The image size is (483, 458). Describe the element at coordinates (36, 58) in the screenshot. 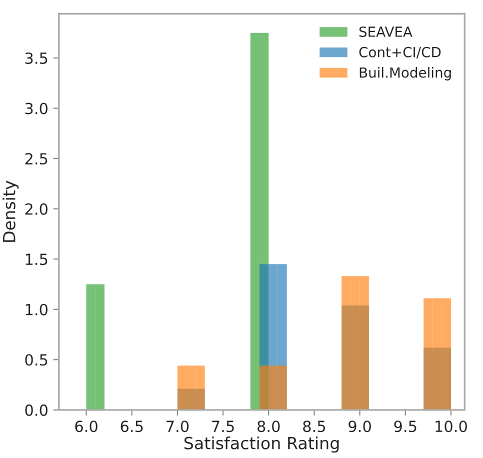

I see `y-tick-label: 3.5` at that location.